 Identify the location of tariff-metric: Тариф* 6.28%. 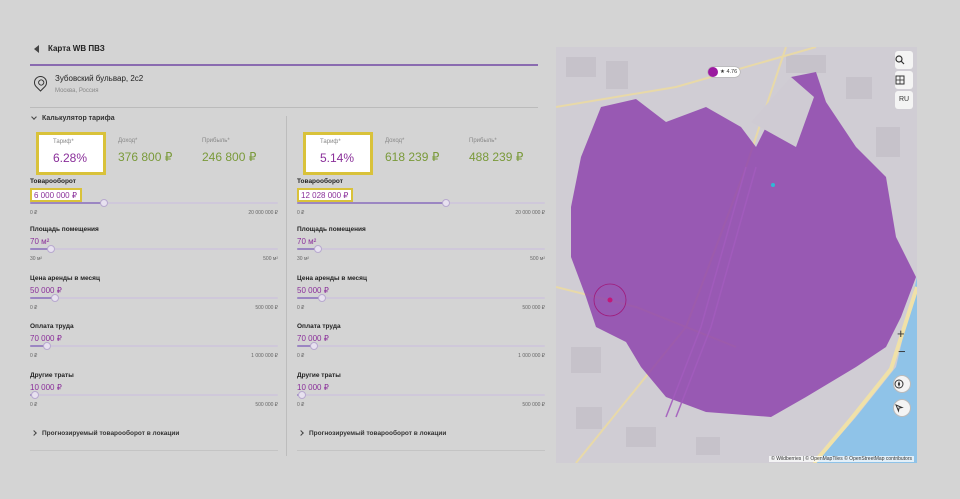
(71, 153).